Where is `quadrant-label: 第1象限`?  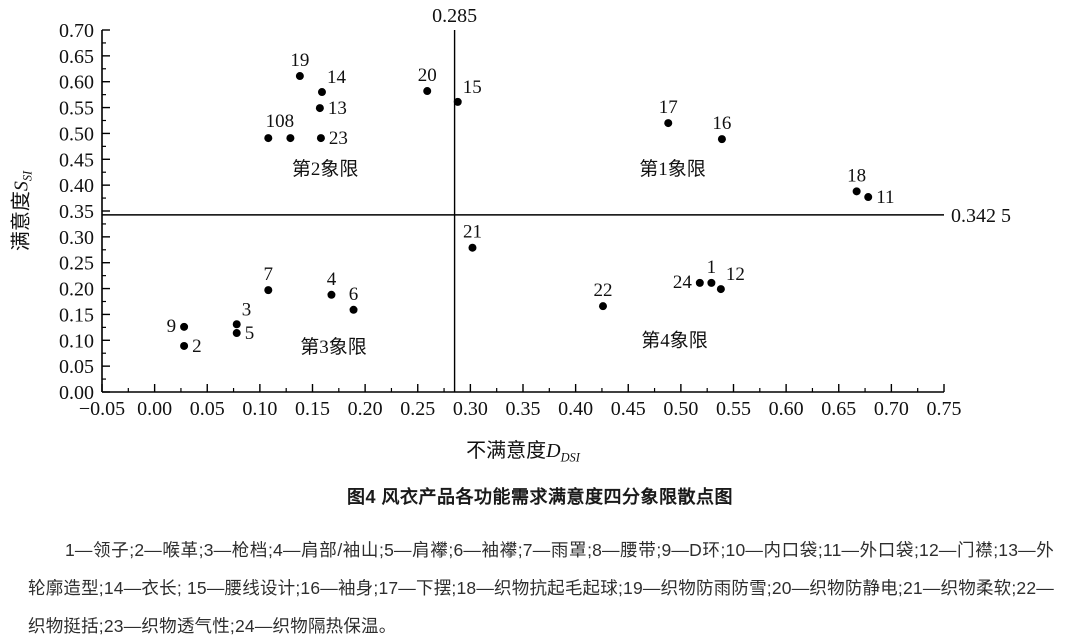
quadrant-label: 第1象限 is located at coordinates (672, 169).